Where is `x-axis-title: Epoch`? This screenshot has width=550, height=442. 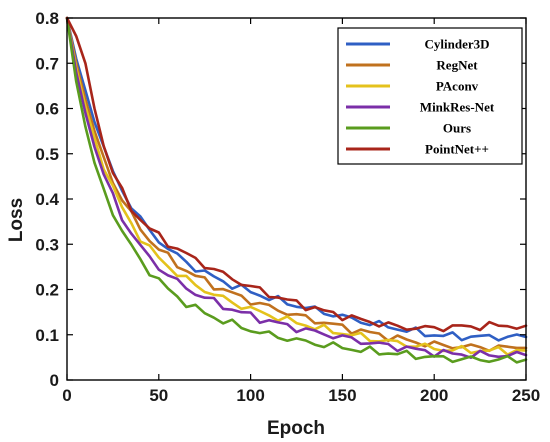 x-axis-title: Epoch is located at coordinates (296, 428).